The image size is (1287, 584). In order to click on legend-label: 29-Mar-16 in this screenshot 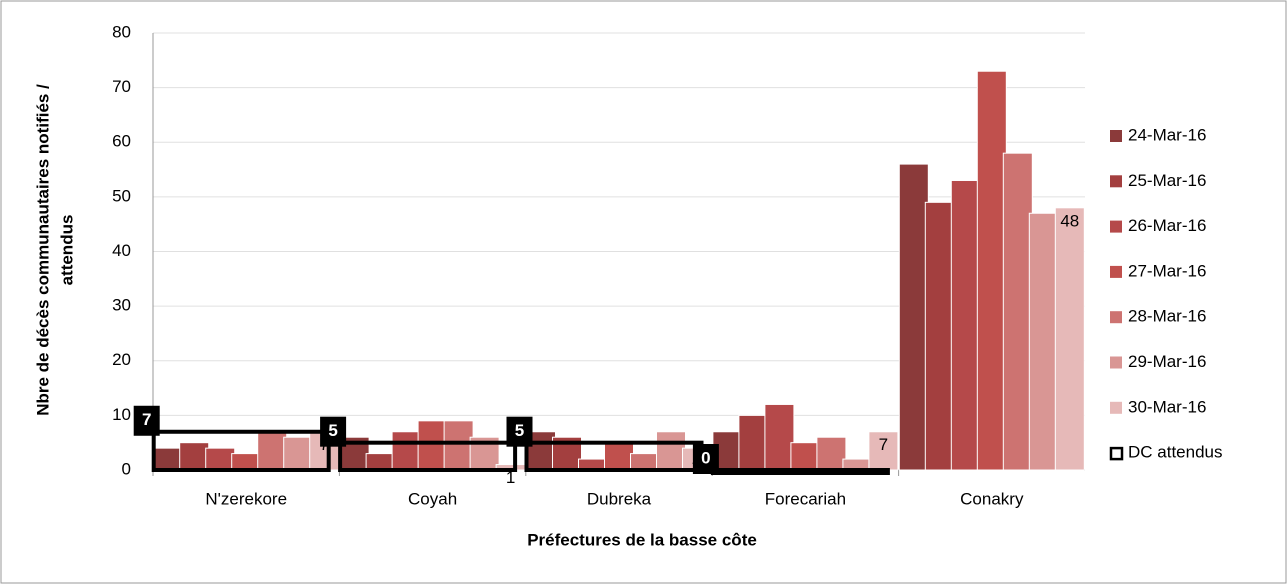, I will do `click(1167, 361)`.